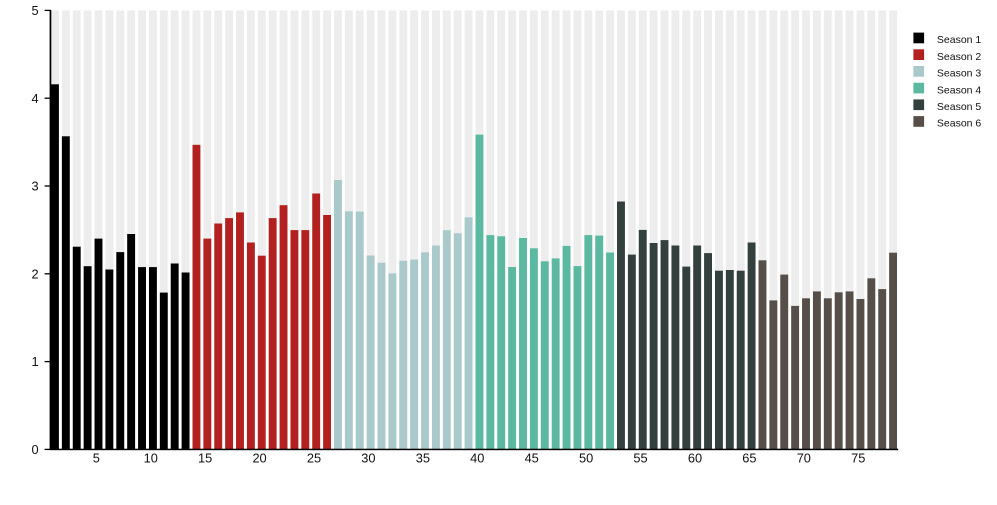  I want to click on svg-text: 1, so click(34, 361).